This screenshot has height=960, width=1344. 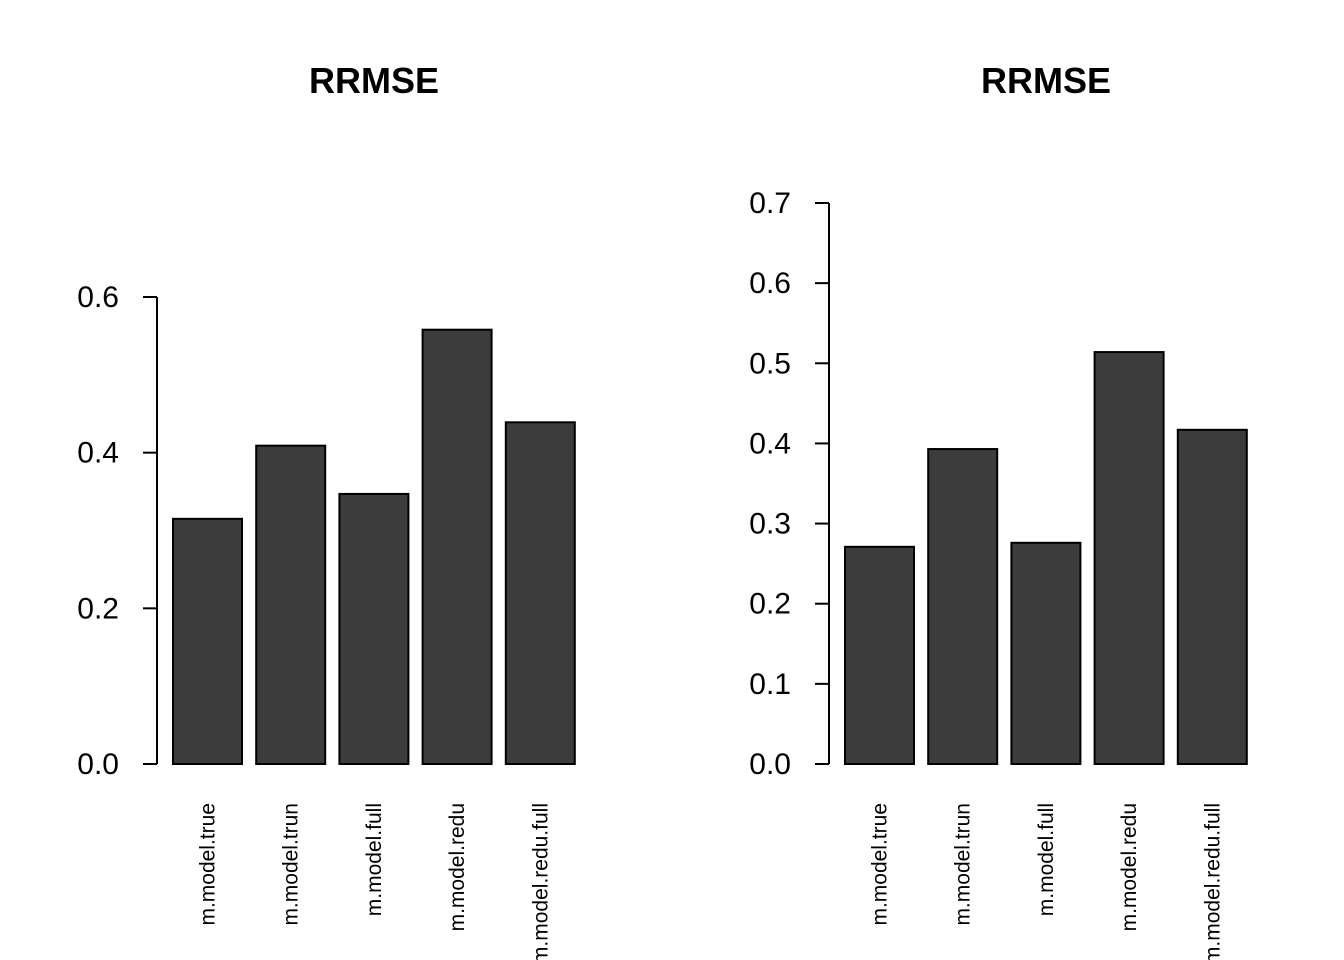 I want to click on y-tick-label: 0.7, so click(x=770, y=203).